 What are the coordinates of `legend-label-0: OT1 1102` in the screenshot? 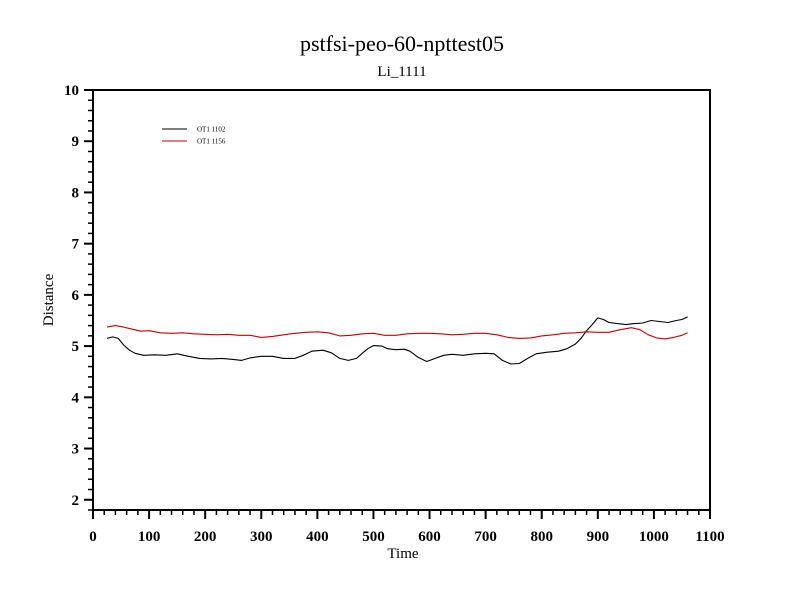 It's located at (211, 130).